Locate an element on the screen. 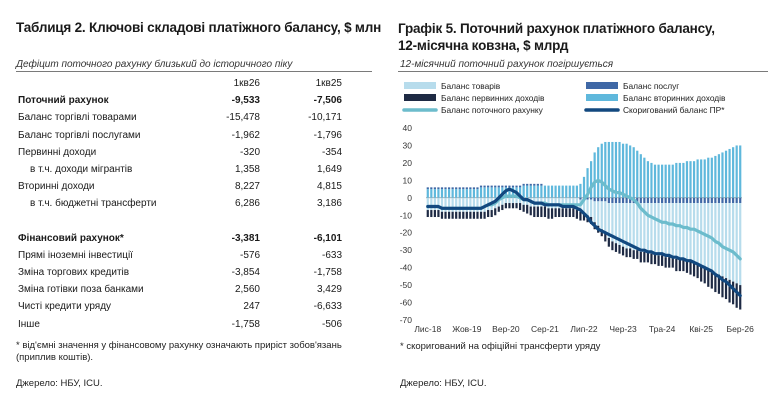 Image resolution: width=784 pixels, height=408 pixels. x-tick-label: Кві-25 is located at coordinates (701, 329).